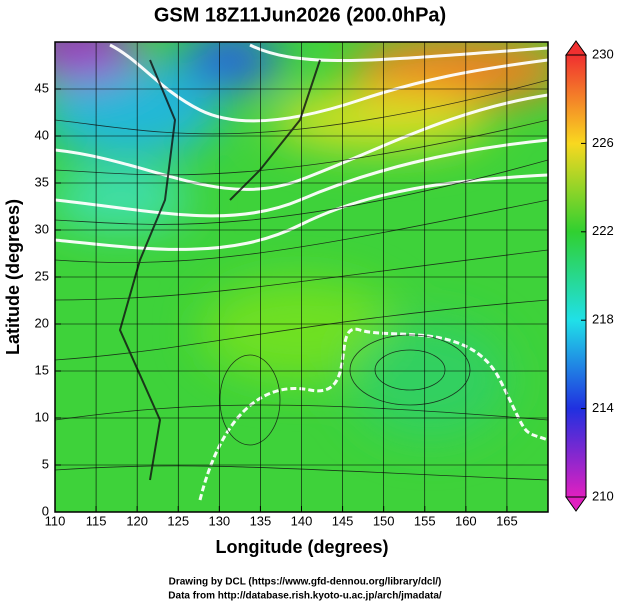  What do you see at coordinates (384, 520) in the screenshot?
I see `x-tick-label: 150` at bounding box center [384, 520].